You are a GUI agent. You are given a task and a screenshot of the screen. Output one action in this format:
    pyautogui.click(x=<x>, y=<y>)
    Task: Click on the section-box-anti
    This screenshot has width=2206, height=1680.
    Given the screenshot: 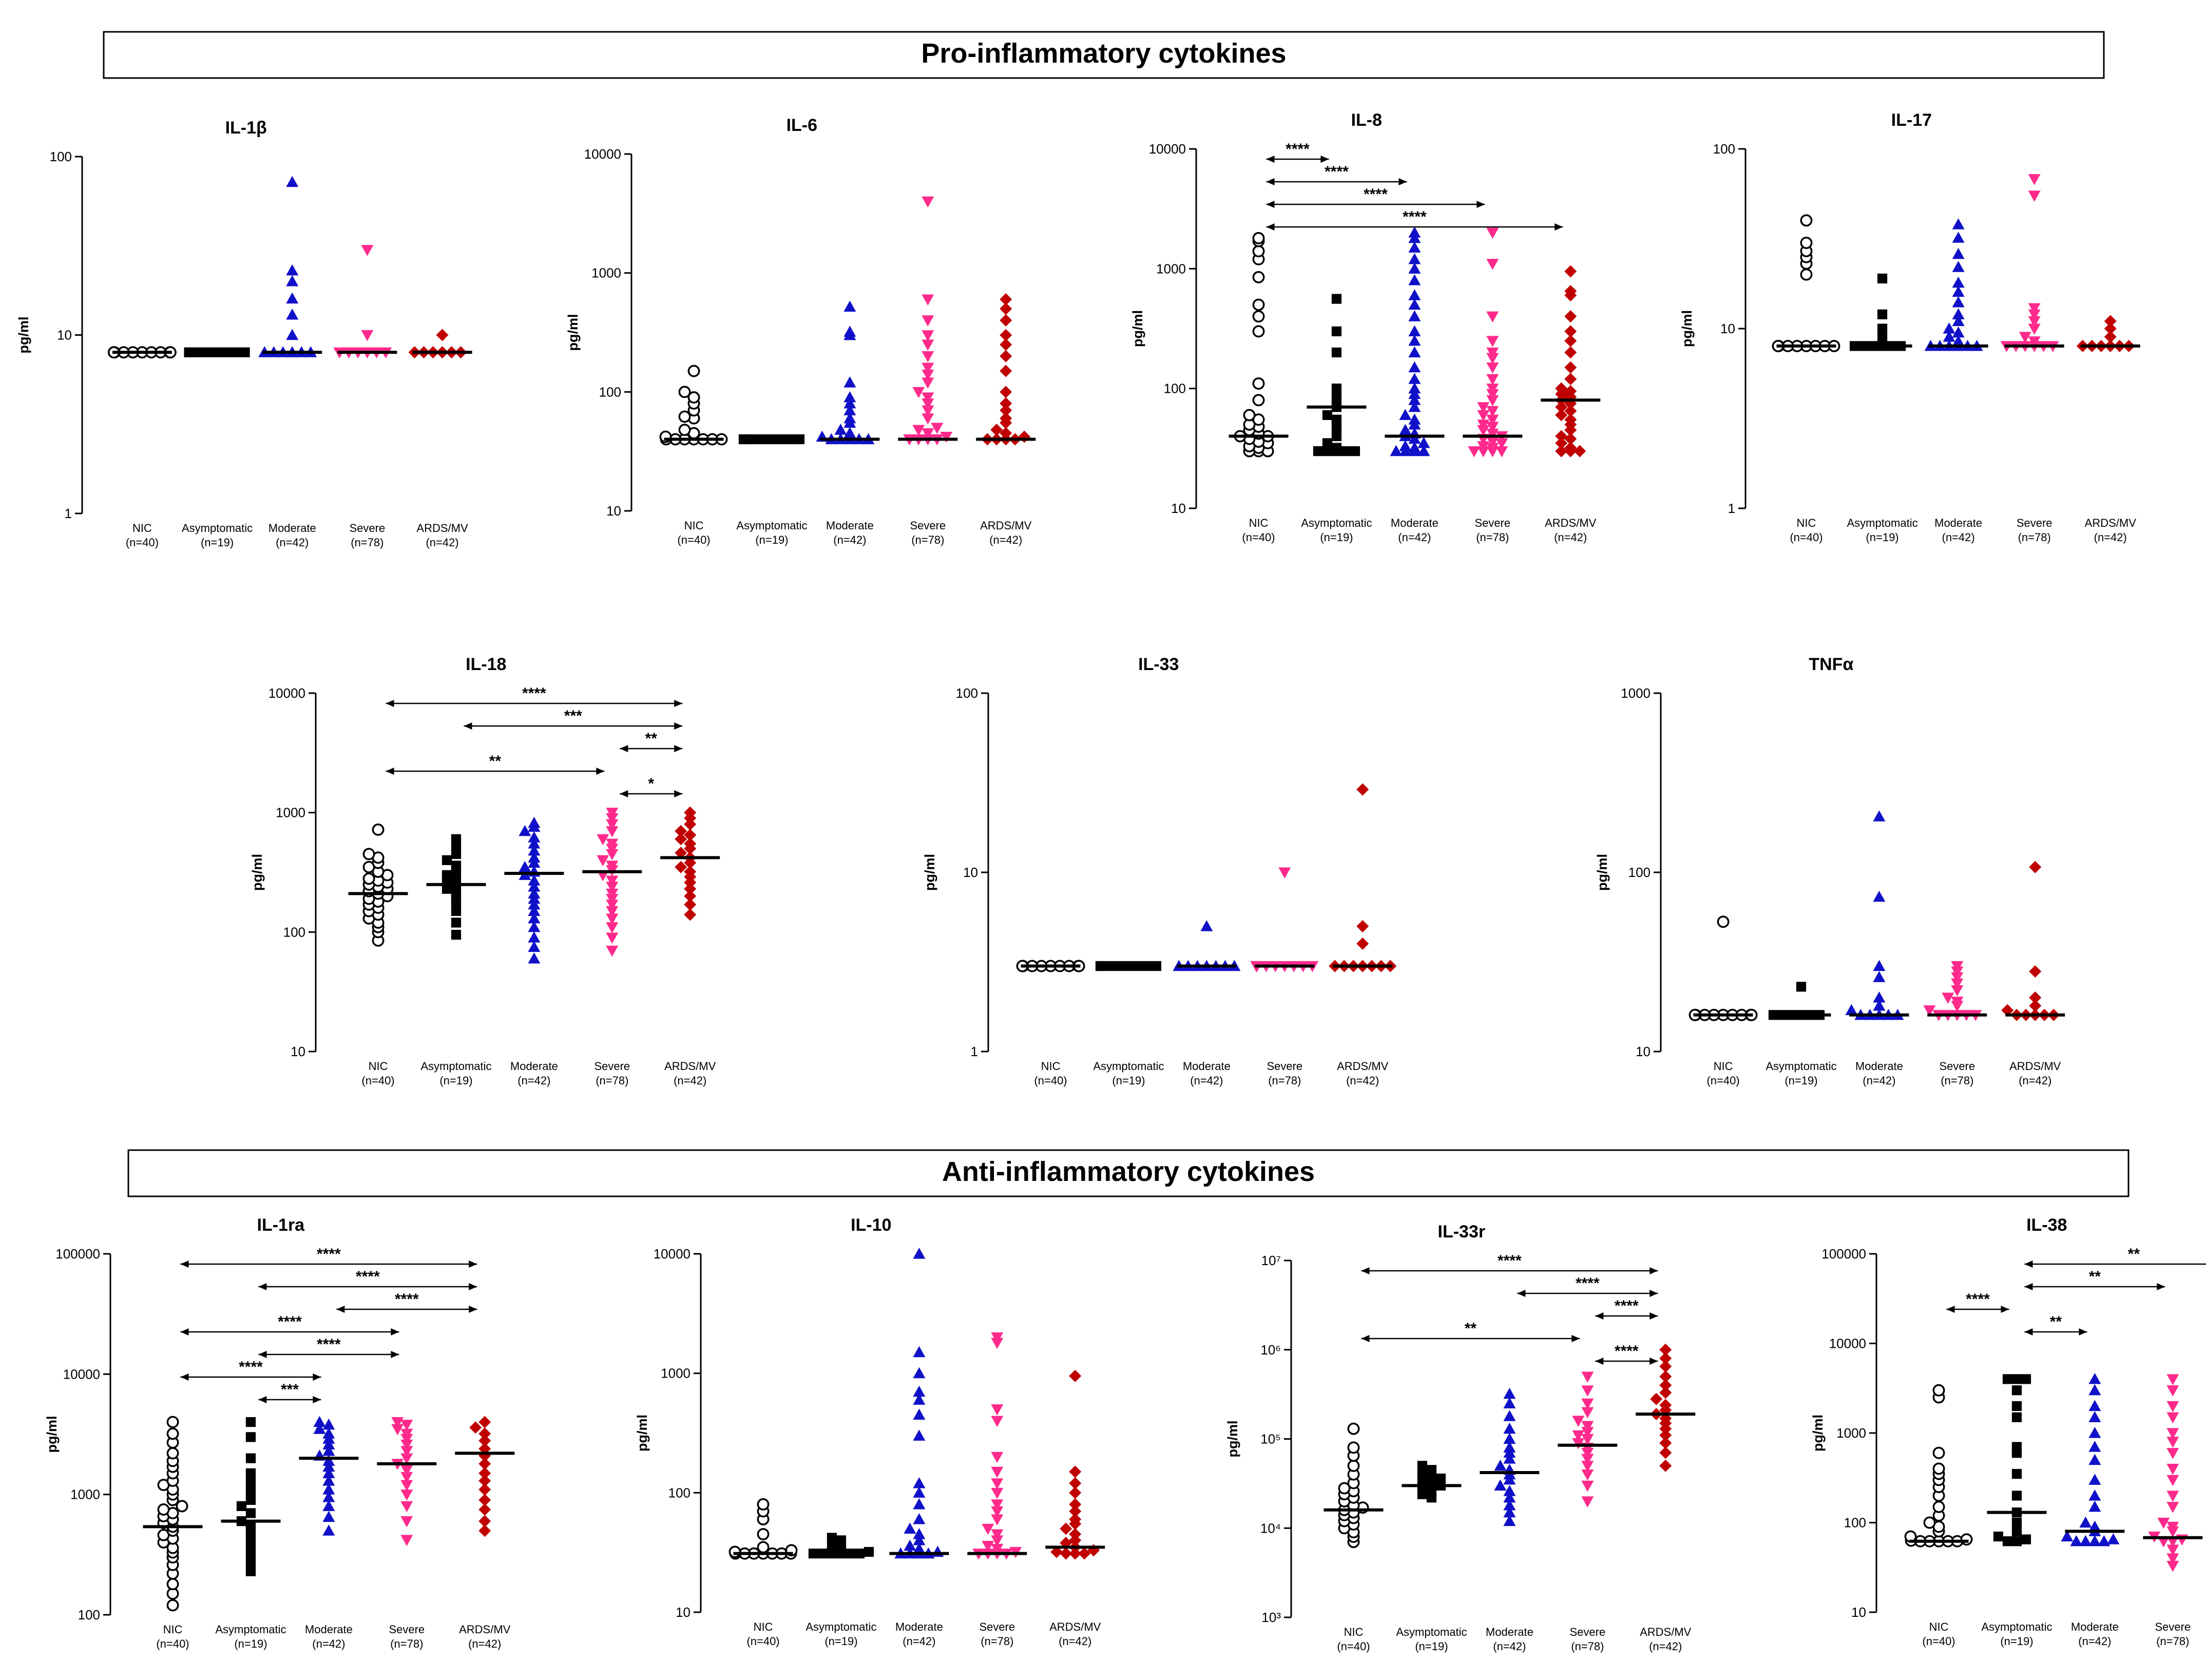 What is the action you would take?
    pyautogui.click(x=1128, y=1173)
    